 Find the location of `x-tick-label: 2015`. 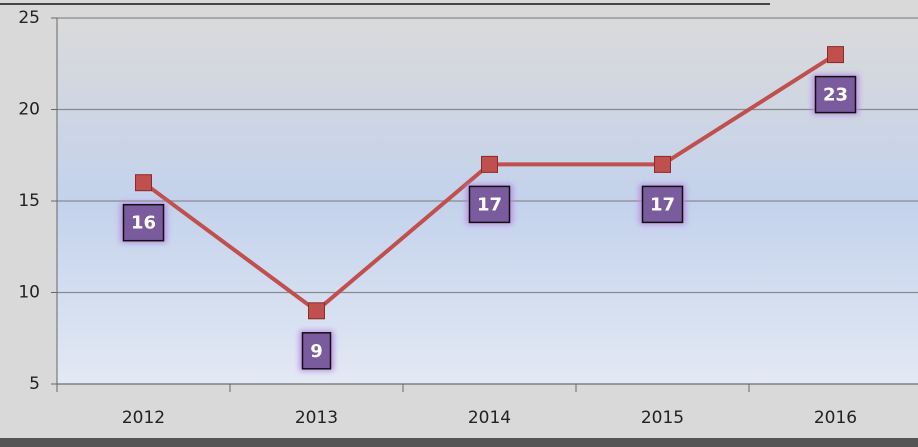

x-tick-label: 2015 is located at coordinates (662, 418).